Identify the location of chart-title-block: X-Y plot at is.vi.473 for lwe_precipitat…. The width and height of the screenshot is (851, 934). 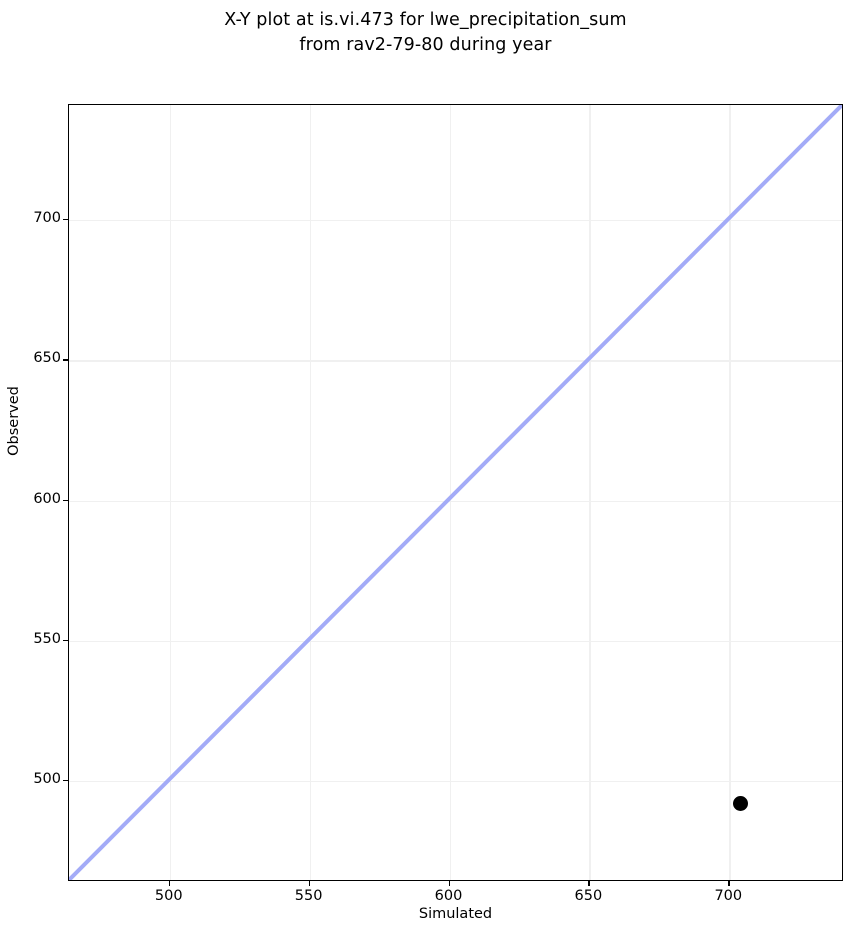
(425, 33).